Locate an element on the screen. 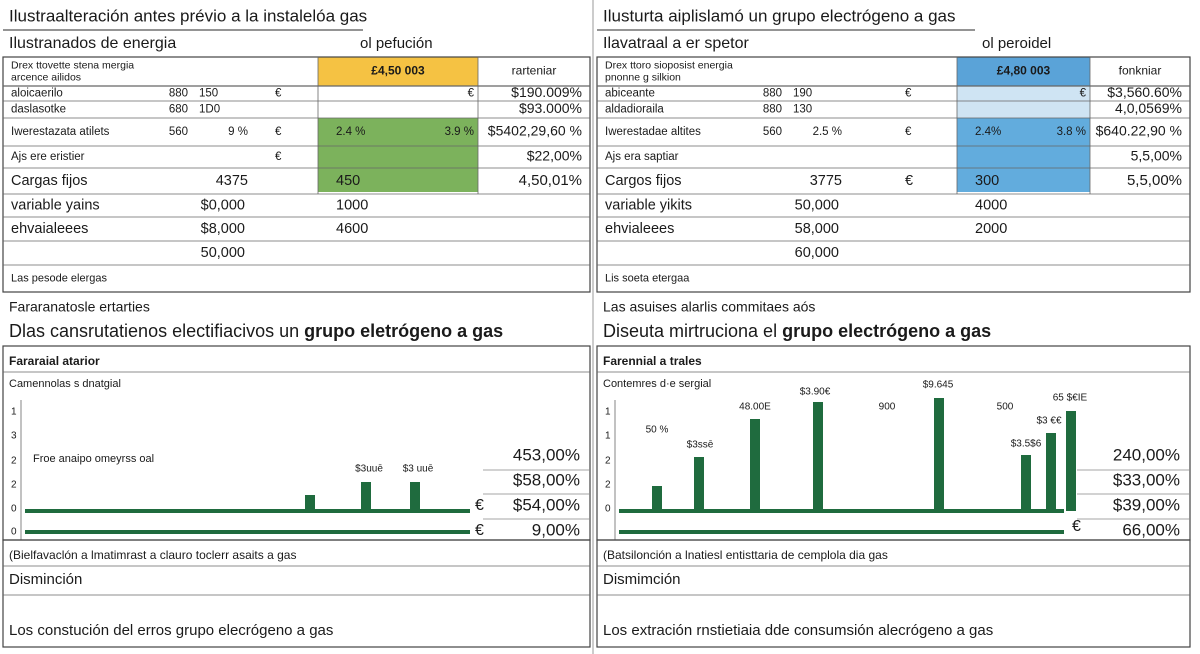 Image resolution: width=1200 pixels, height=654 pixels. chart-title: Farennial a trales is located at coordinates (652, 361).